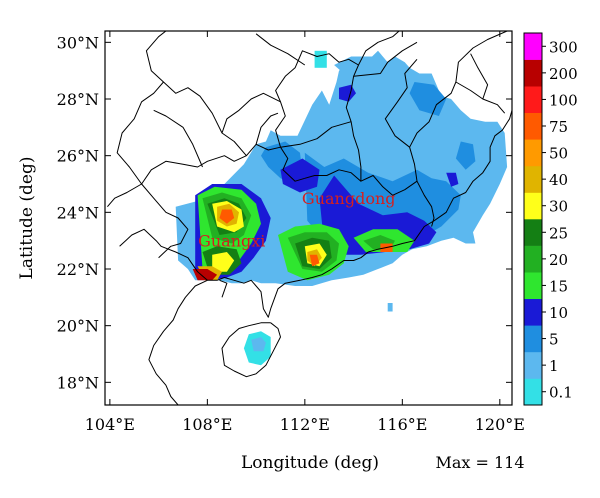 Image resolution: width=600 pixels, height=498 pixels. Describe the element at coordinates (310, 463) in the screenshot. I see `x-axis-title: Longitude (deg)` at that location.